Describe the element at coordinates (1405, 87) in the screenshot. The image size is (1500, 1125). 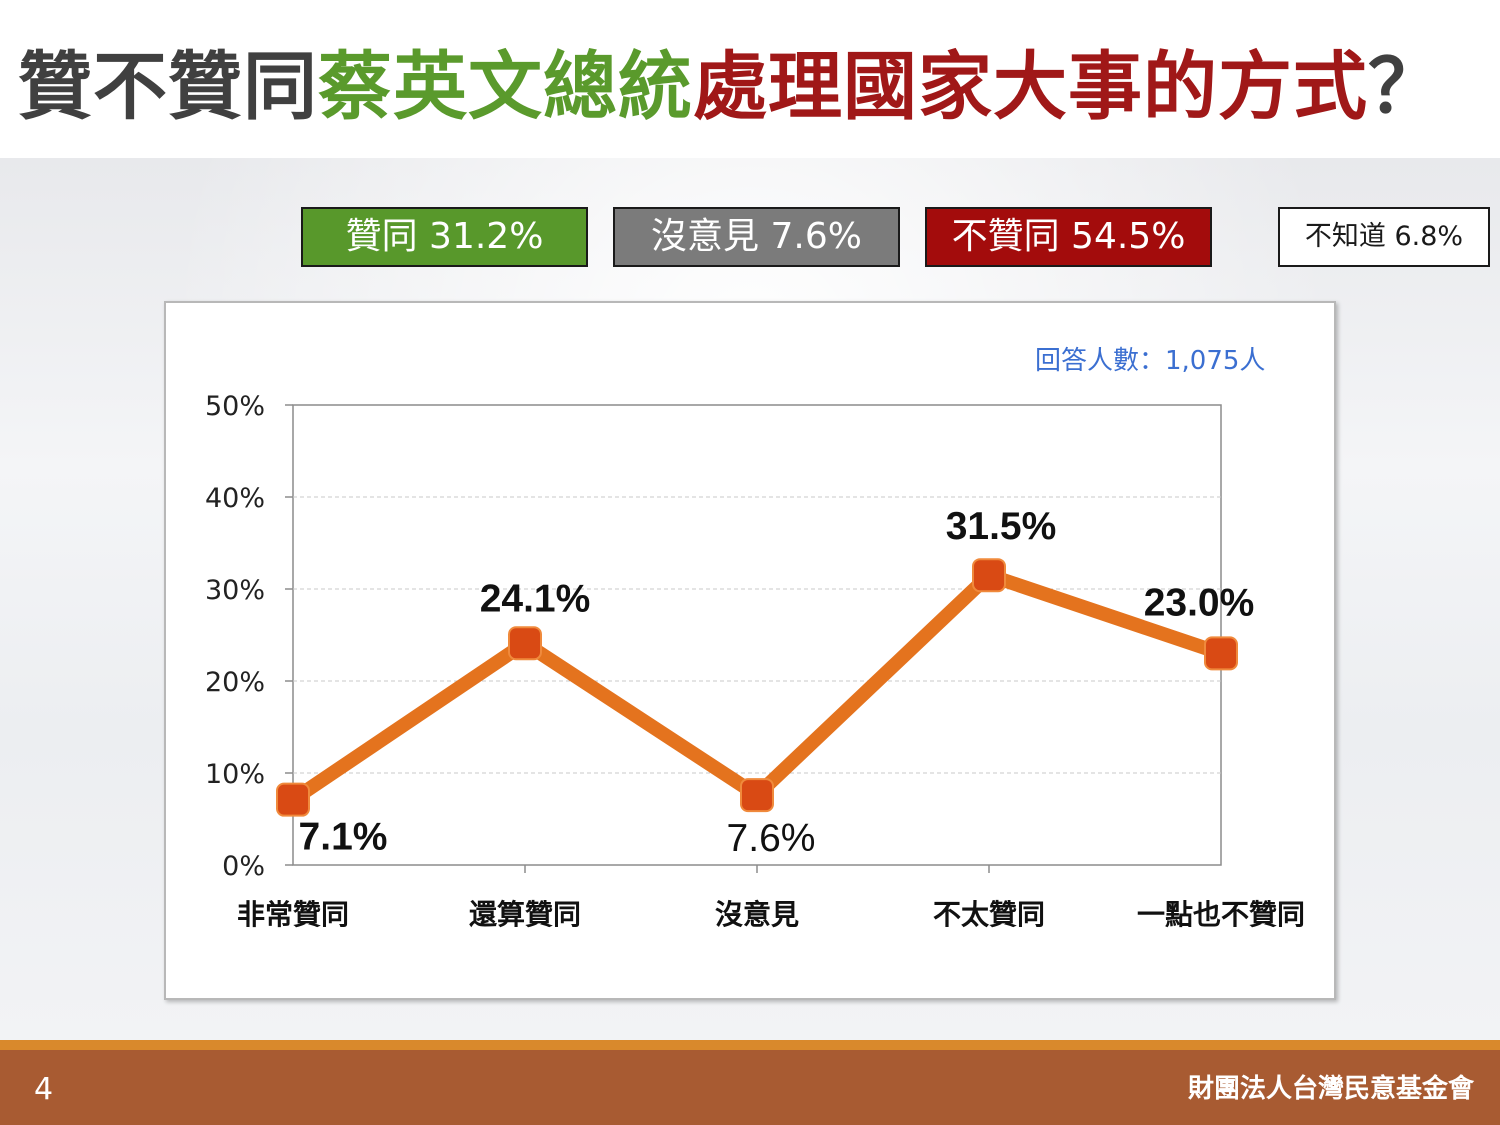
I see `title-question-mark: ？` at that location.